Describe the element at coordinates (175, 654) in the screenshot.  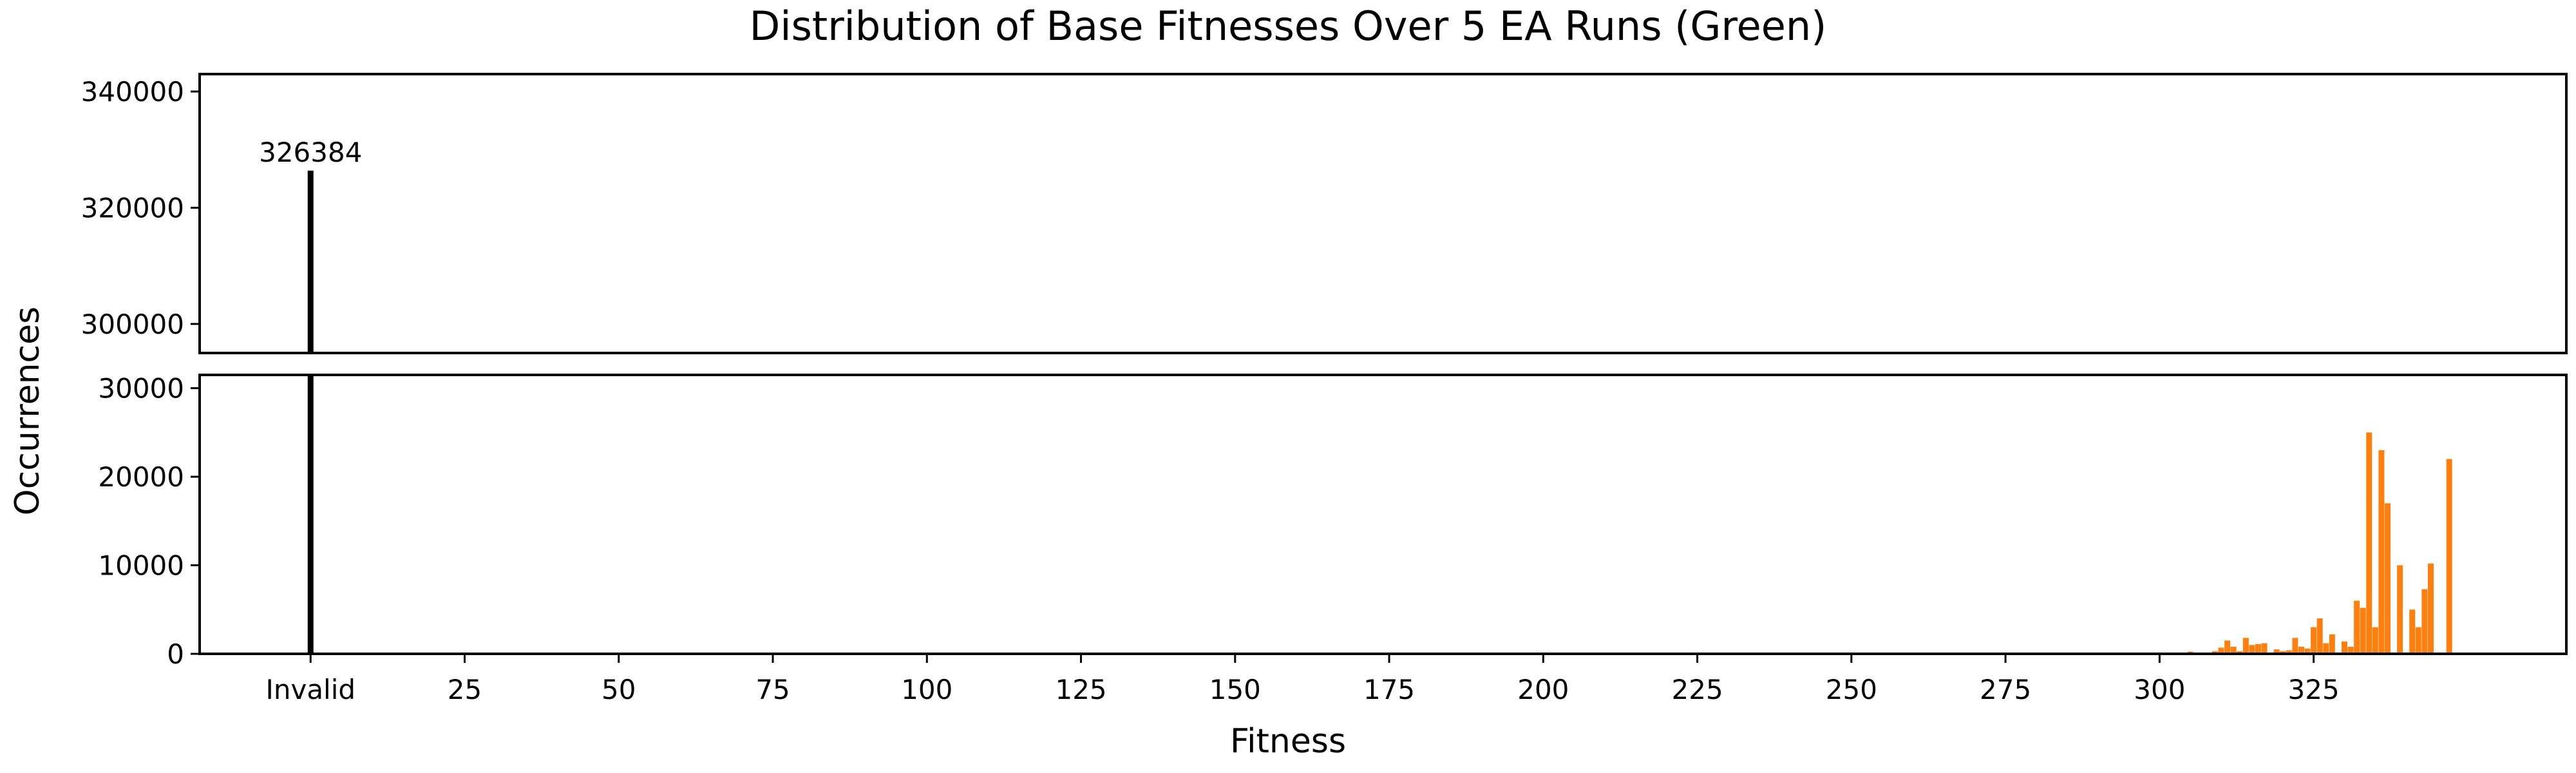
I see `bottom-y-tick-label: 0` at that location.